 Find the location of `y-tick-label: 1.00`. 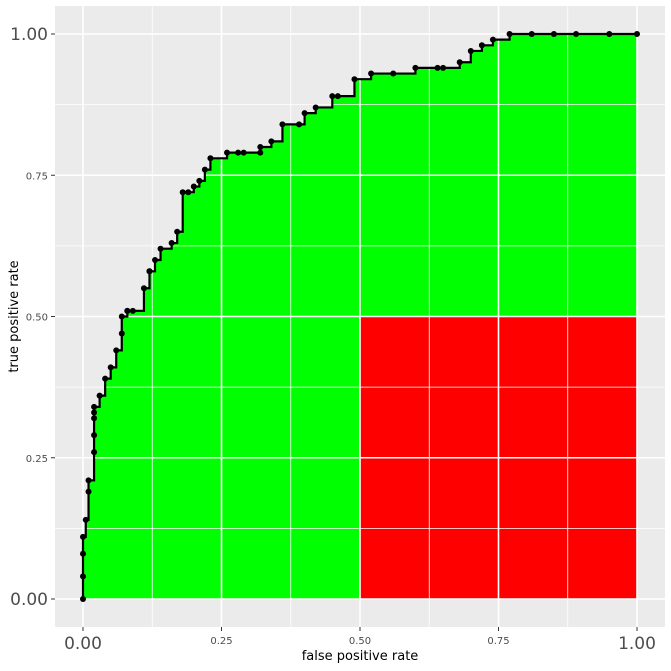

y-tick-label: 1.00 is located at coordinates (29, 35).